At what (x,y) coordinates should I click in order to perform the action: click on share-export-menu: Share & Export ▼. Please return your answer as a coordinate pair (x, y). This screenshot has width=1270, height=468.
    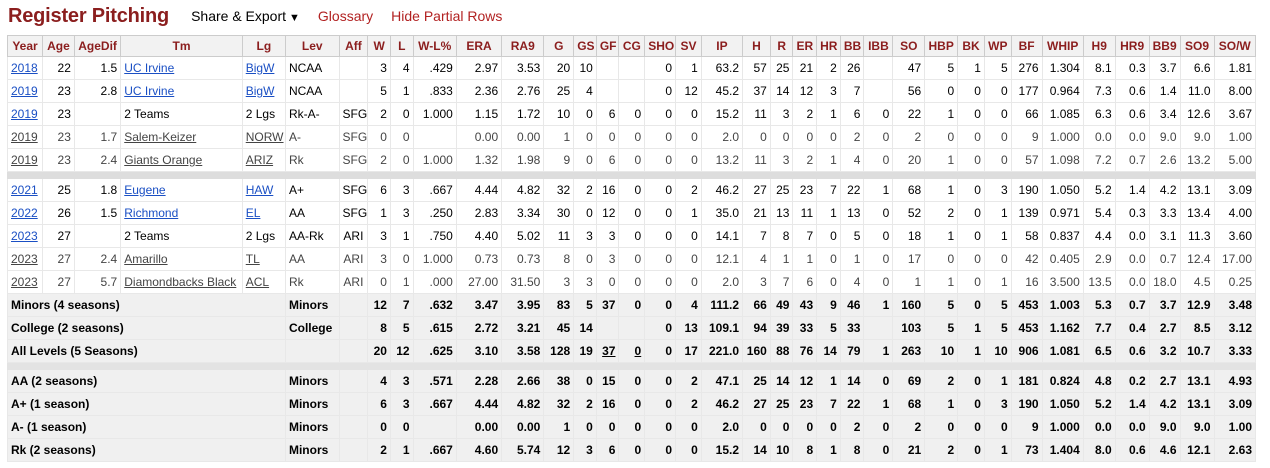
    Looking at the image, I should click on (245, 16).